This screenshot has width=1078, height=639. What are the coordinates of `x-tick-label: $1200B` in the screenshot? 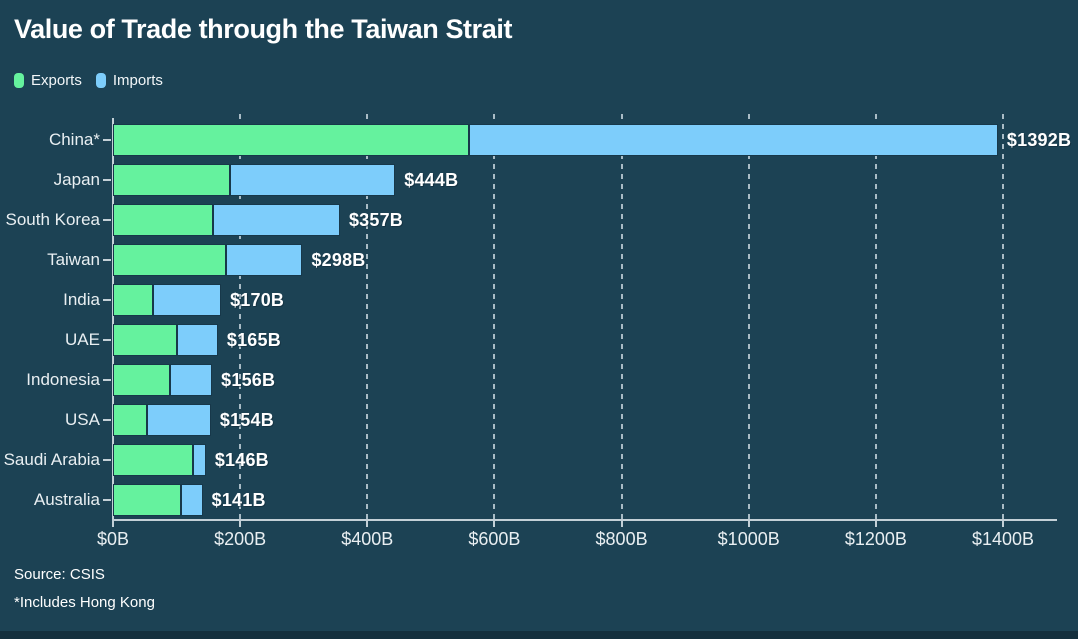 It's located at (875, 539).